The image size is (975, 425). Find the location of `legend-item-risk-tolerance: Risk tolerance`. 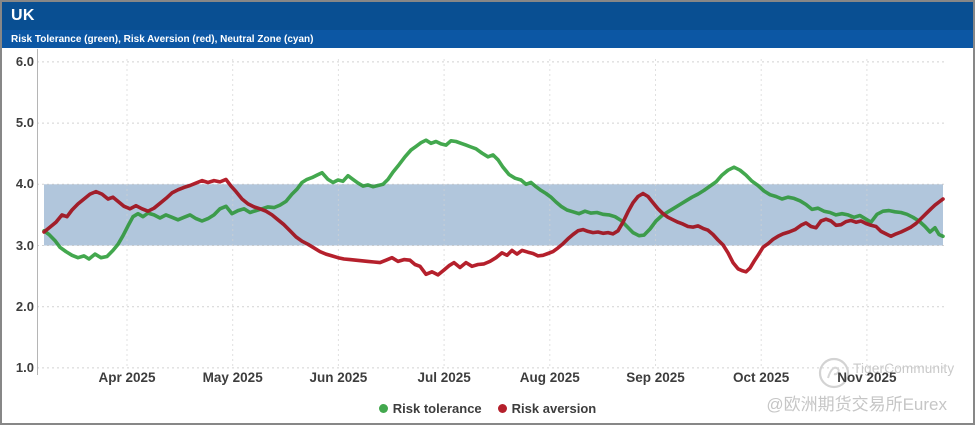

legend-item-risk-tolerance: Risk tolerance is located at coordinates (430, 408).